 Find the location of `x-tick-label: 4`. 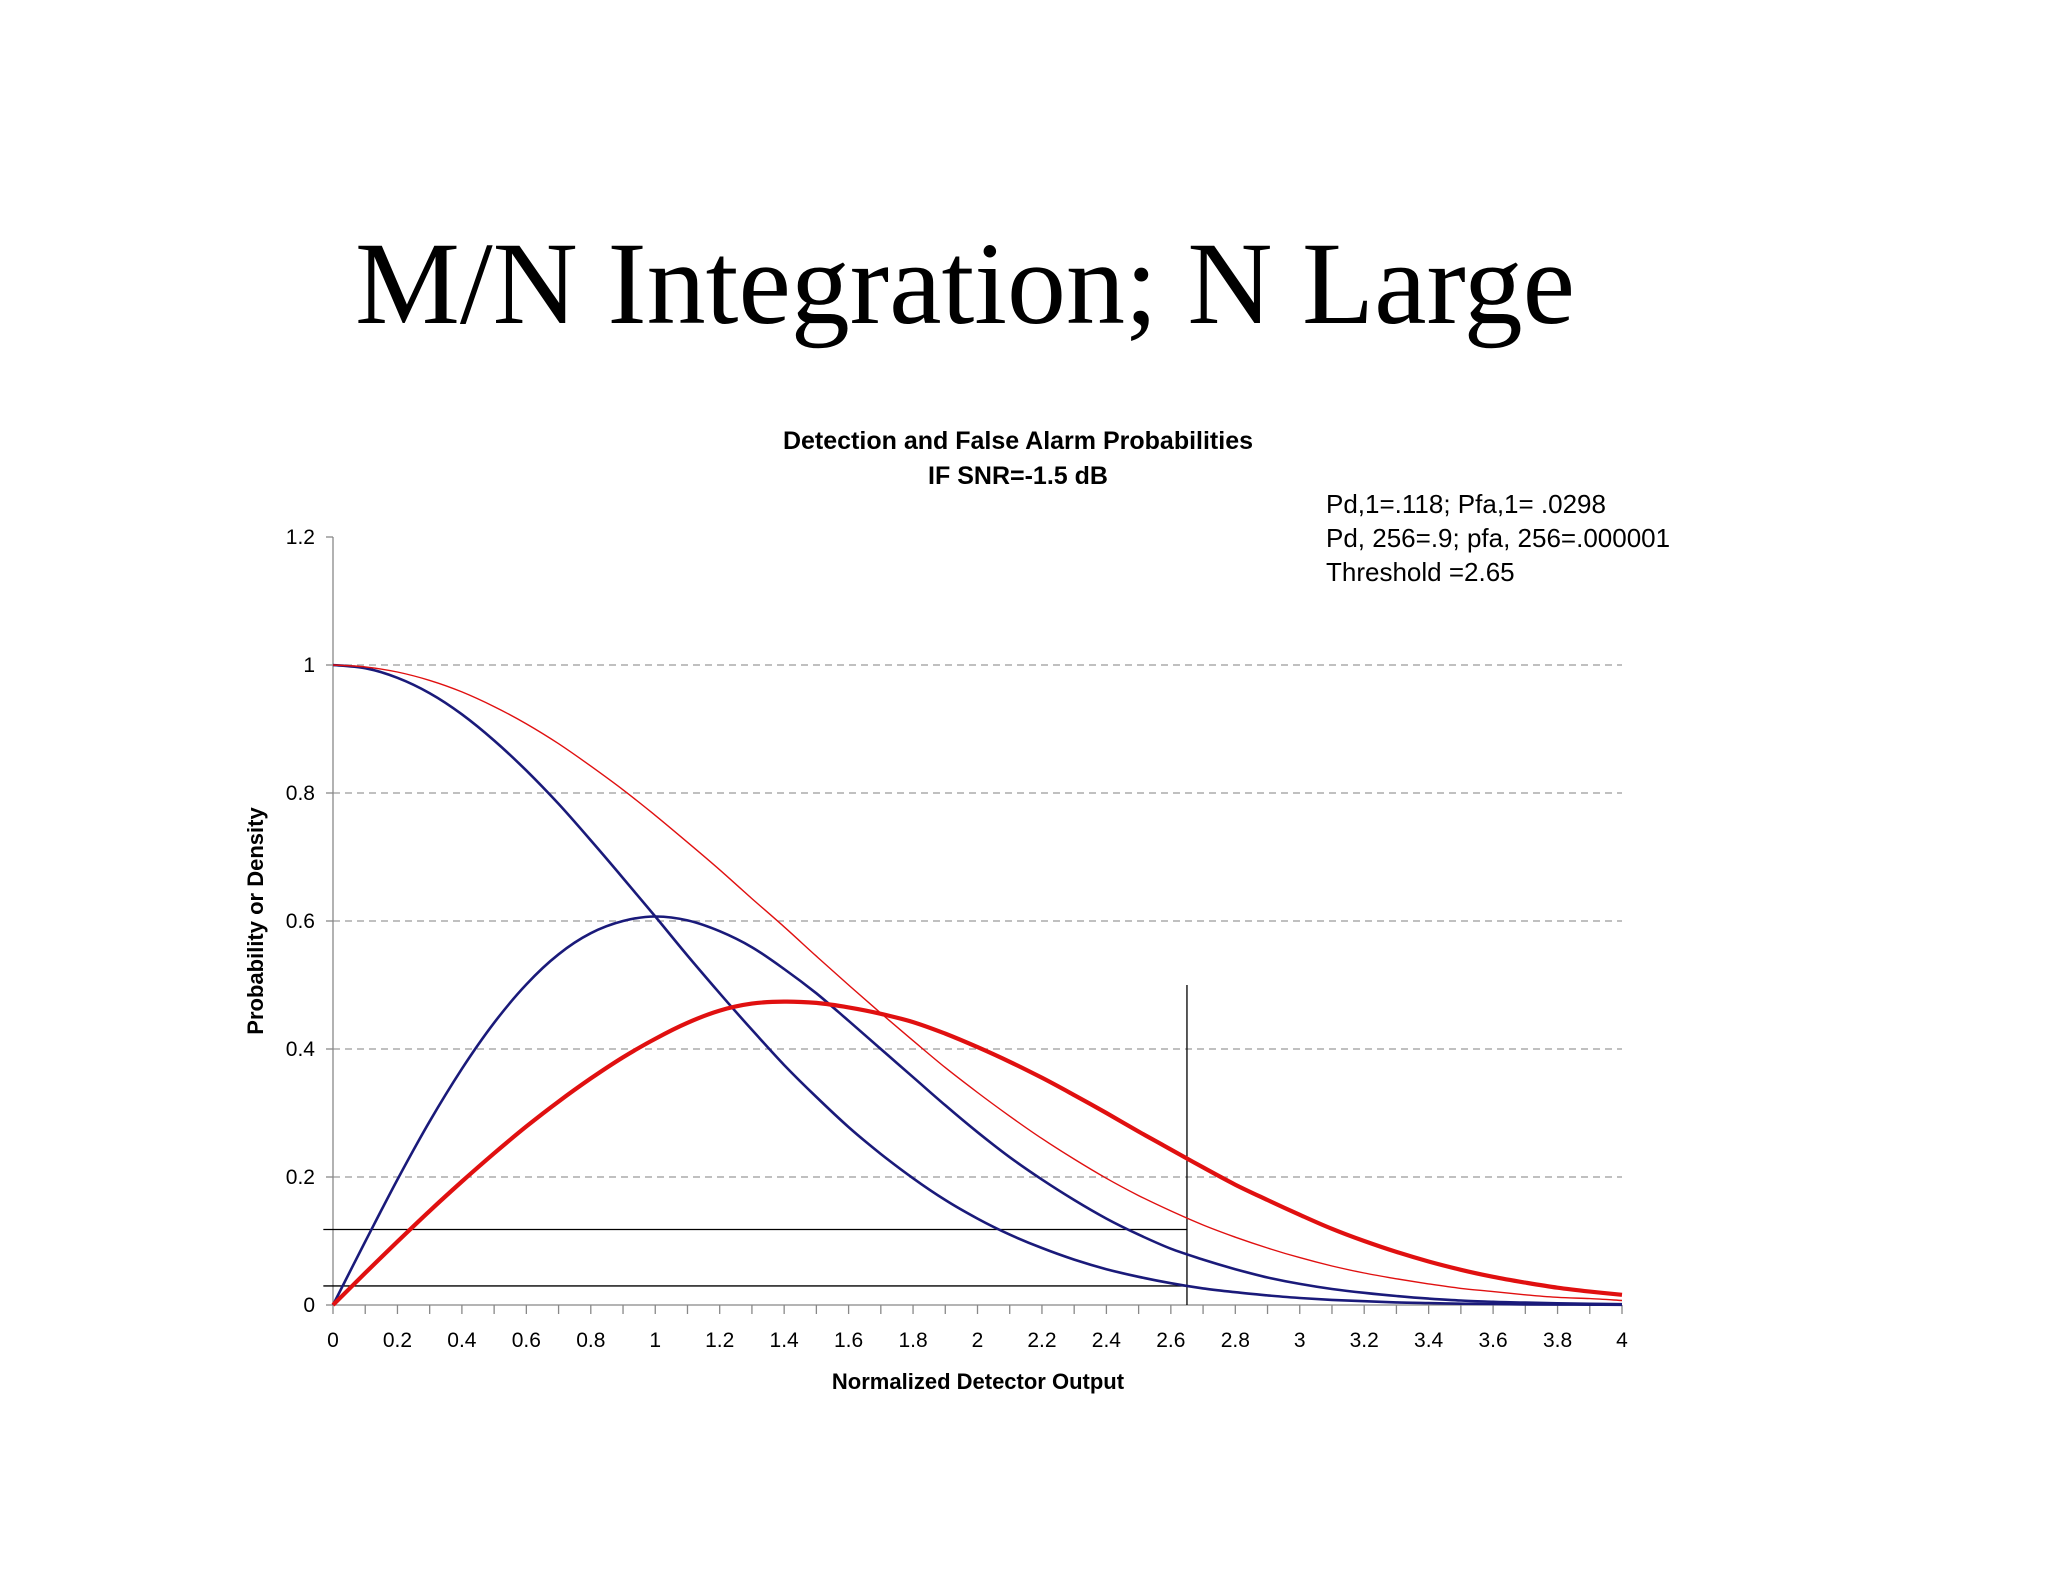

x-tick-label: 4 is located at coordinates (1622, 1340).